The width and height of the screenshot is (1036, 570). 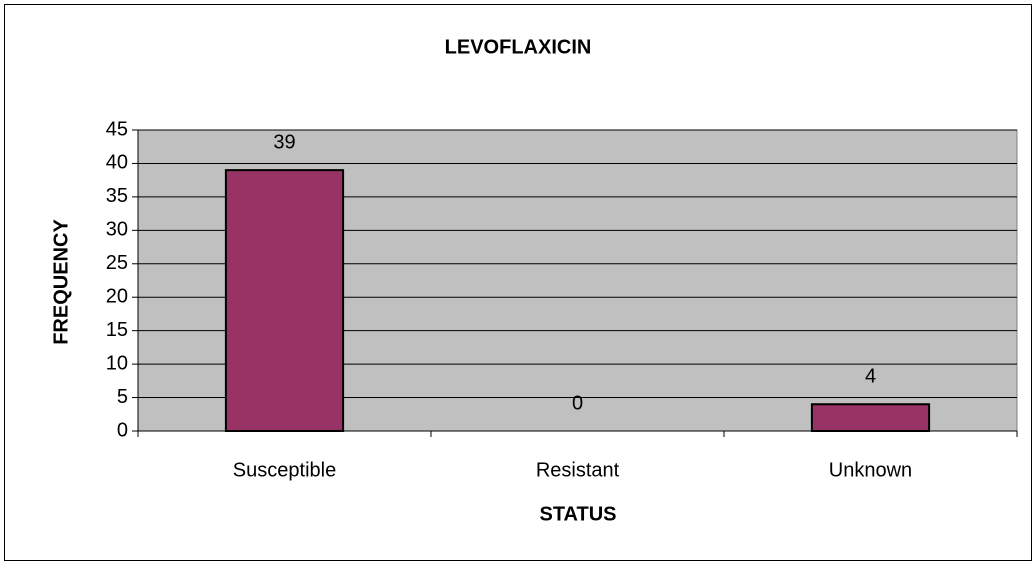 What do you see at coordinates (61, 282) in the screenshot?
I see `y-axis-title: FREQUENCY` at bounding box center [61, 282].